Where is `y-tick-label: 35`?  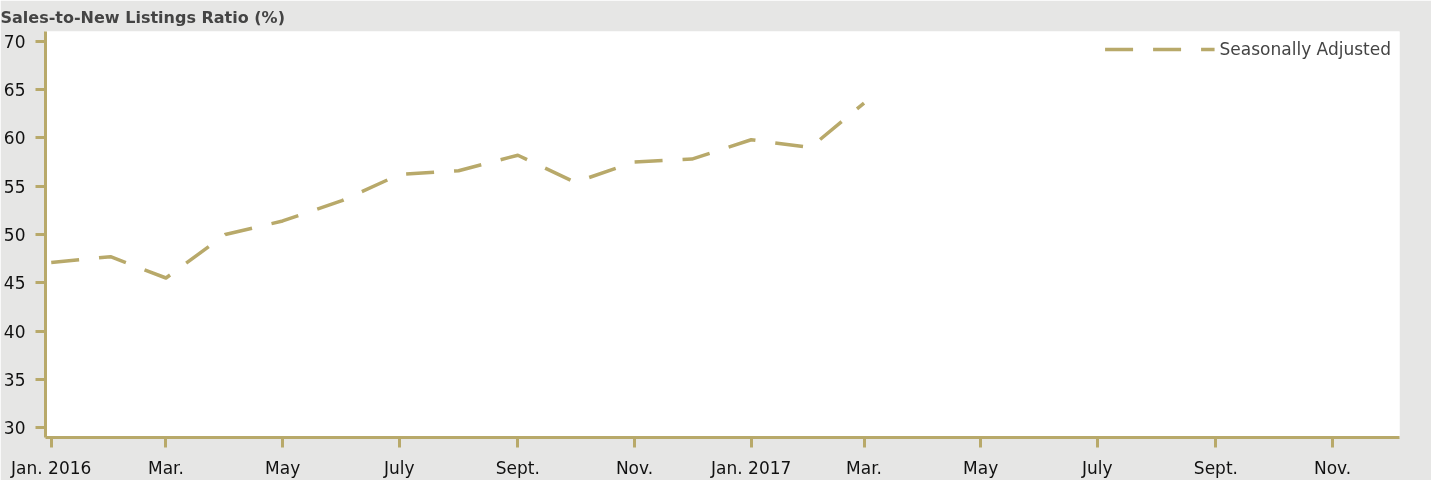
y-tick-label: 35 is located at coordinates (14, 380).